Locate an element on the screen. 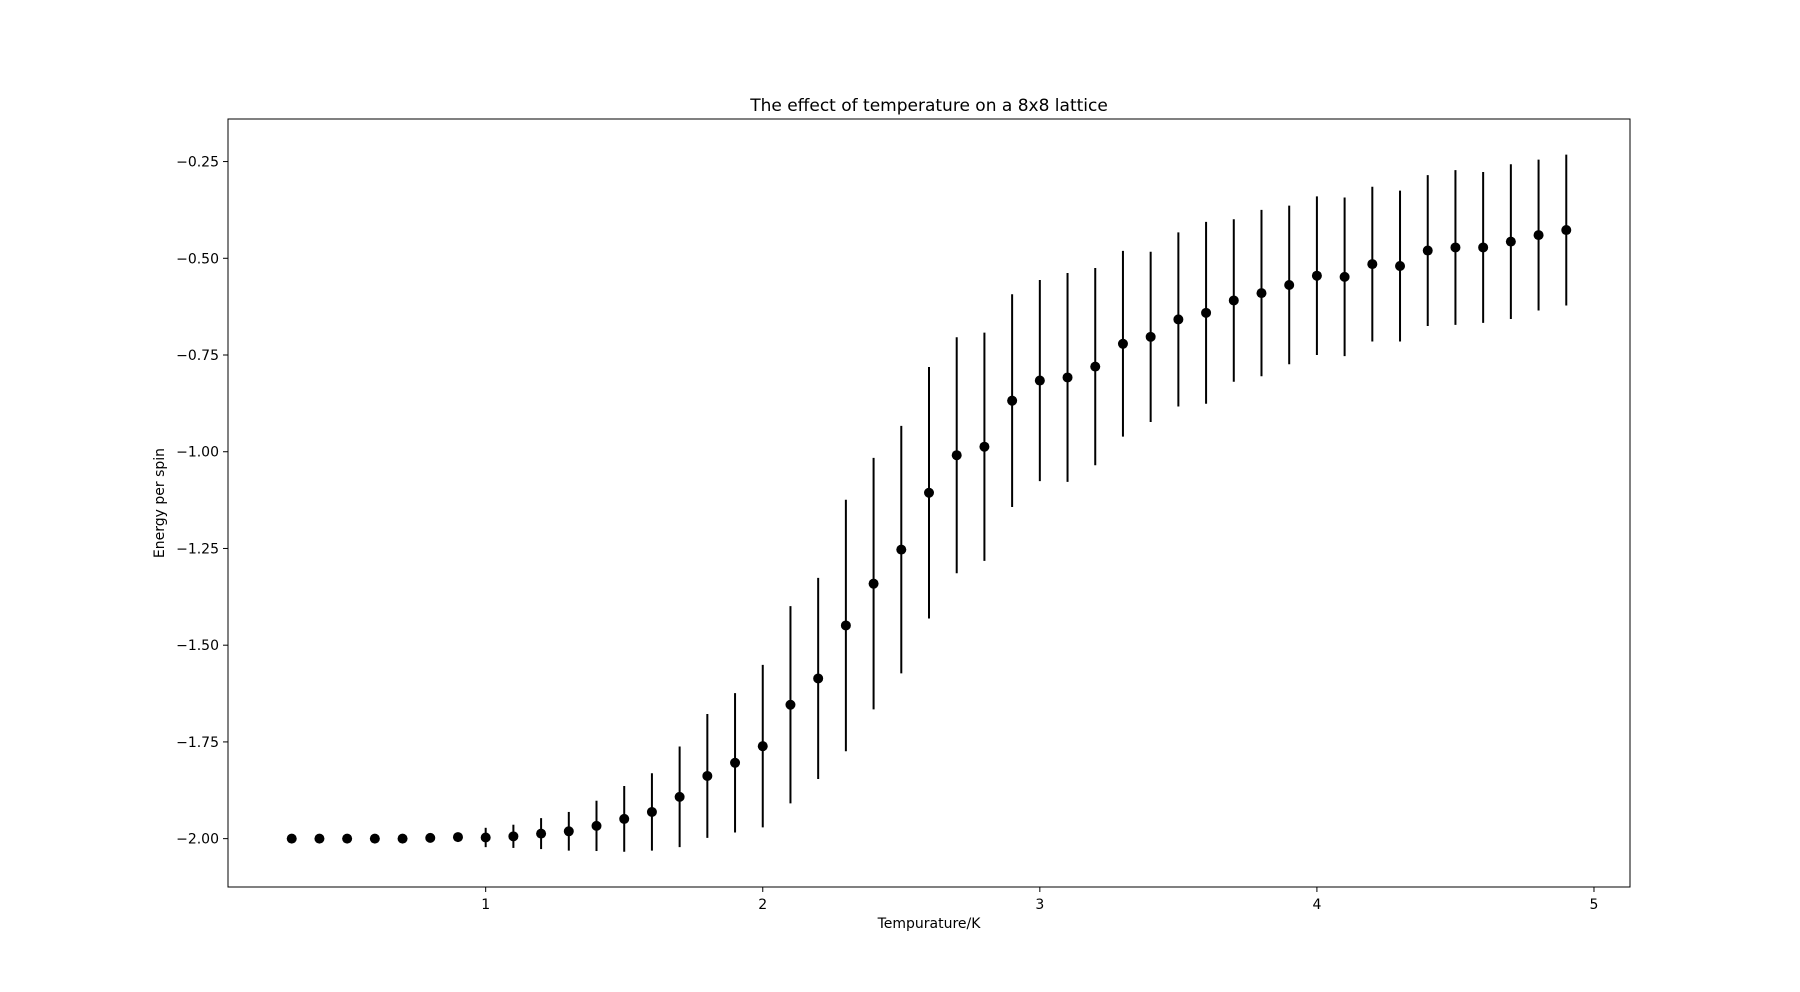 This screenshot has height=992, width=1800. y-tick-label: −1.75 is located at coordinates (197, 743).